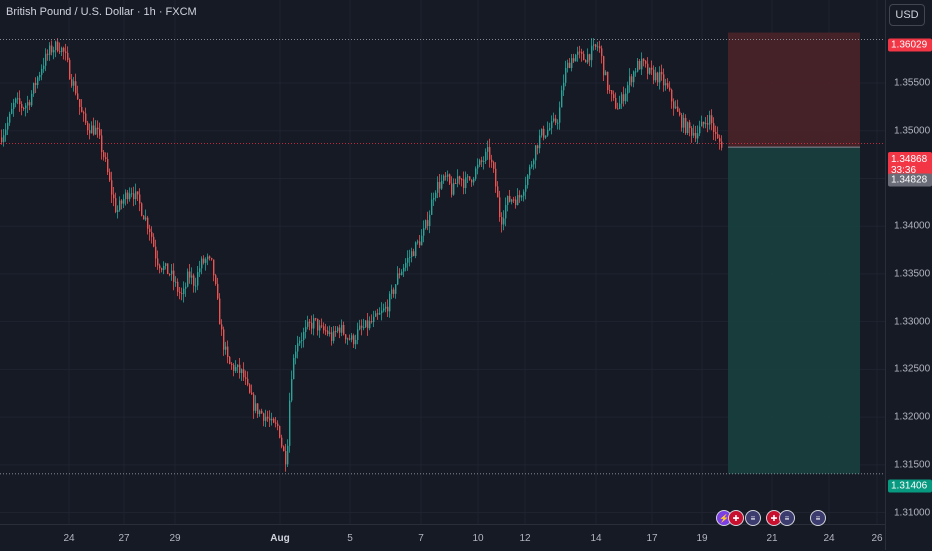 The height and width of the screenshot is (551, 932). Describe the element at coordinates (124, 538) in the screenshot. I see `time-tick: 27` at that location.